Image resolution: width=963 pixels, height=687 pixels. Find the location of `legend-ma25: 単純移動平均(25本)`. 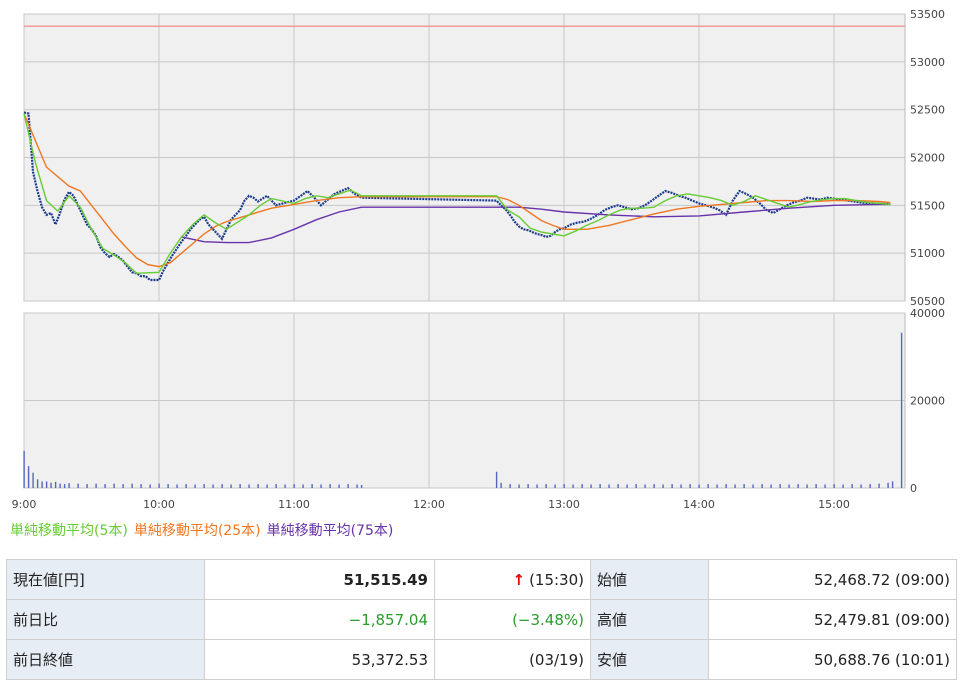

legend-ma25: 単純移動平均(25本) is located at coordinates (197, 531).